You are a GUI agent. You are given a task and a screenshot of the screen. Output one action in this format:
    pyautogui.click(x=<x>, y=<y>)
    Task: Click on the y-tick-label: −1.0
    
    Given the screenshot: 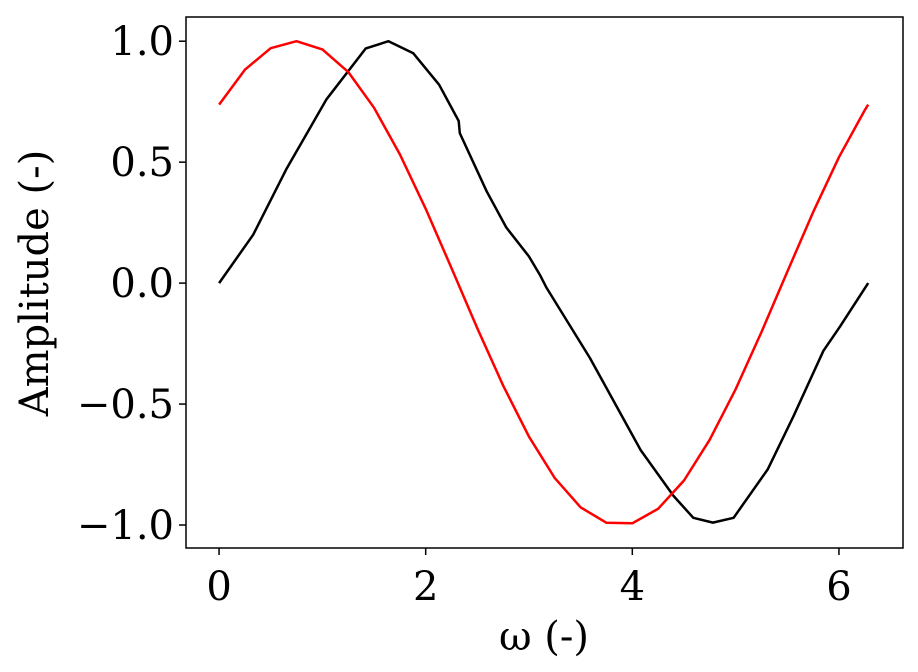 What is the action you would take?
    pyautogui.click(x=125, y=526)
    